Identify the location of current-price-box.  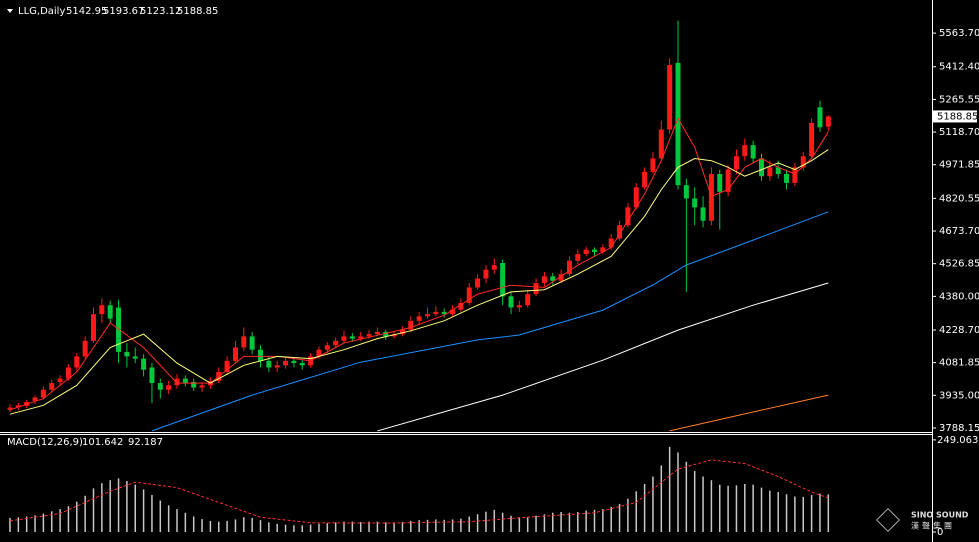
(955, 116).